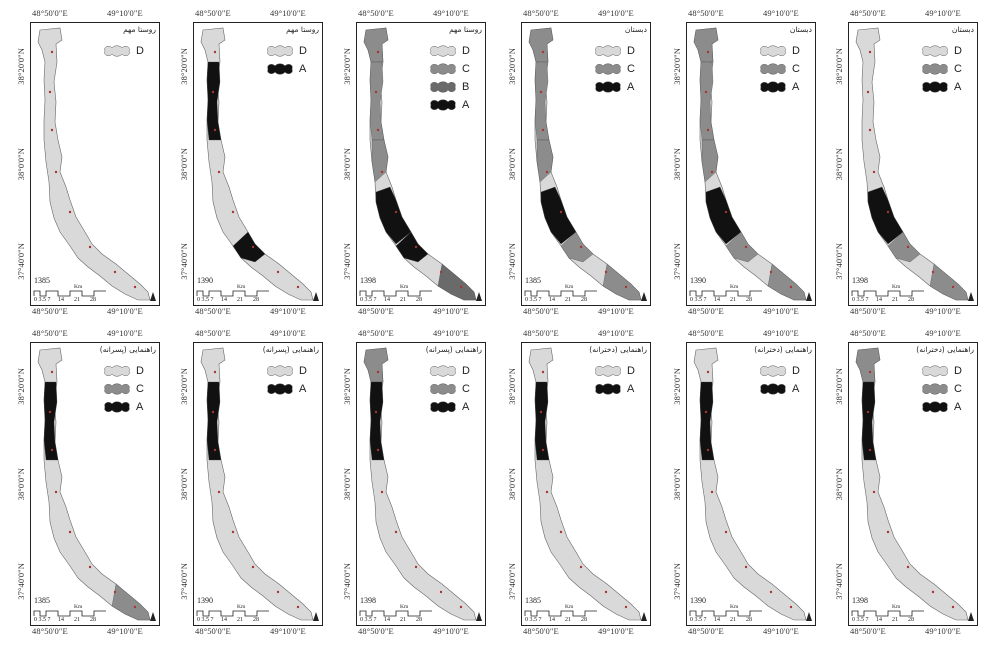 This screenshot has width=985, height=645. I want to click on legend-label: D, so click(631, 371).